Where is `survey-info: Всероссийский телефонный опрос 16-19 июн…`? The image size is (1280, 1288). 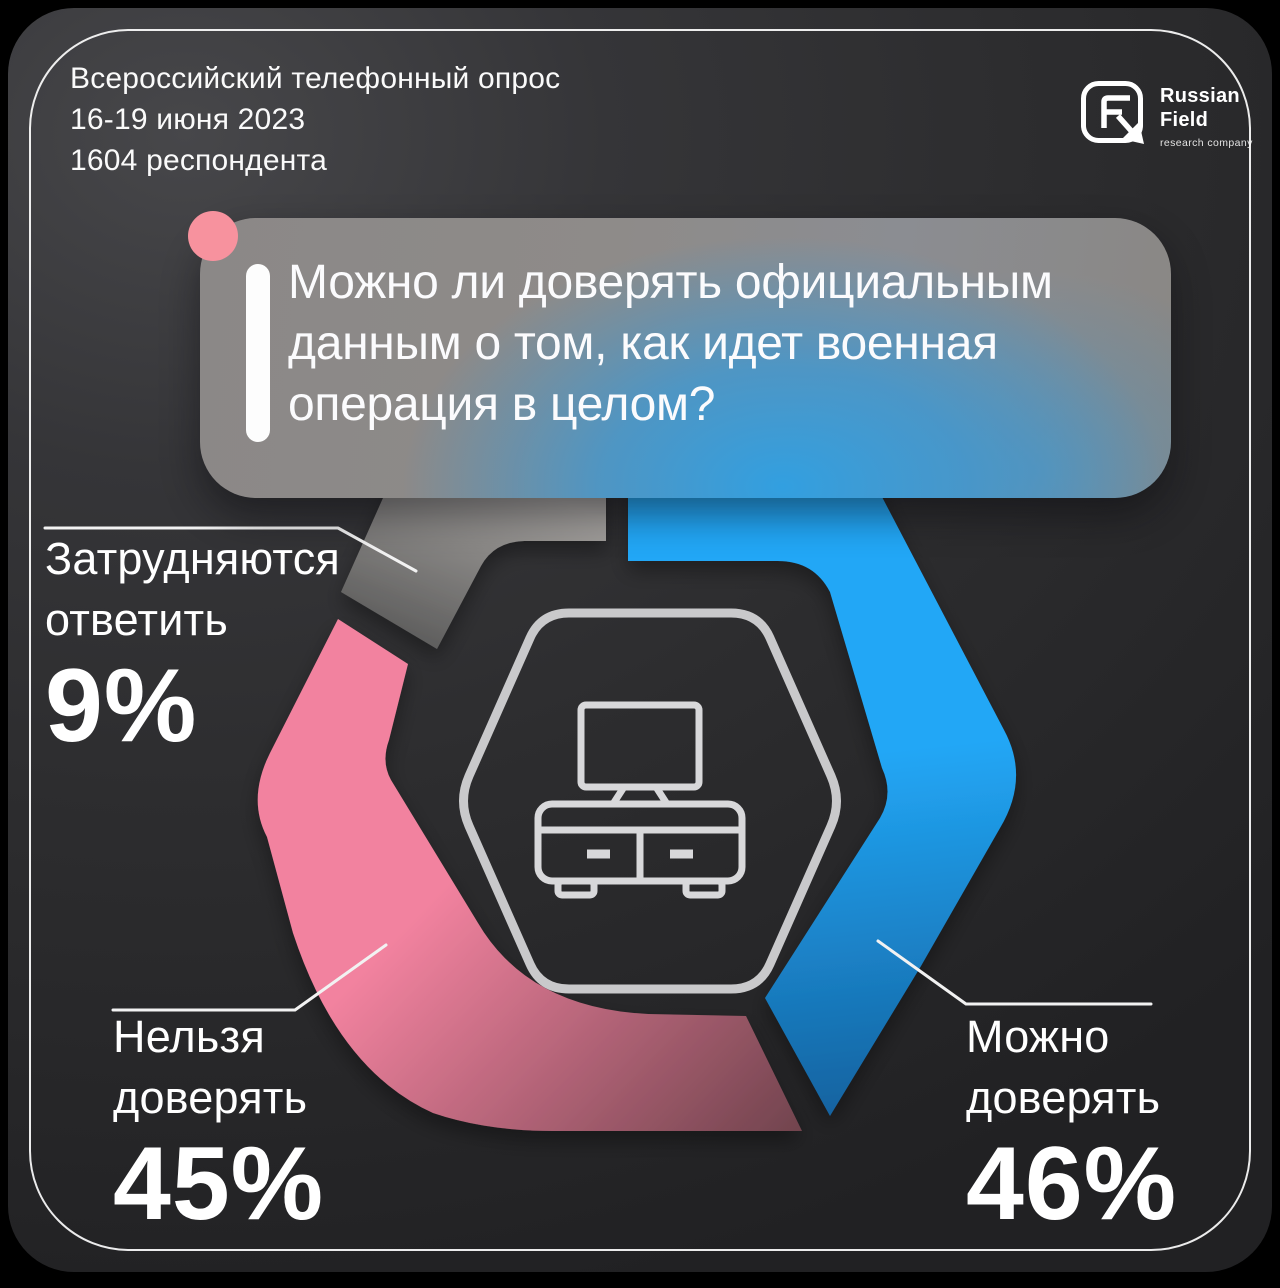 survey-info: Всероссийский телефонный опрос 16-19 июн… is located at coordinates (315, 119).